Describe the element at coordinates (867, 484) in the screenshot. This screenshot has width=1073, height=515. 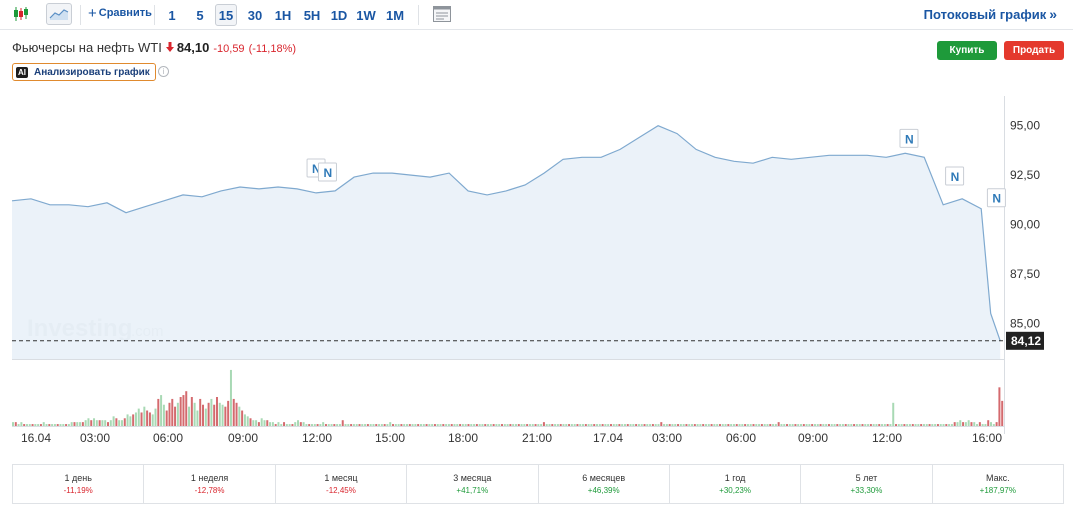
I see `period-cell: 5 лет +33,30%` at that location.